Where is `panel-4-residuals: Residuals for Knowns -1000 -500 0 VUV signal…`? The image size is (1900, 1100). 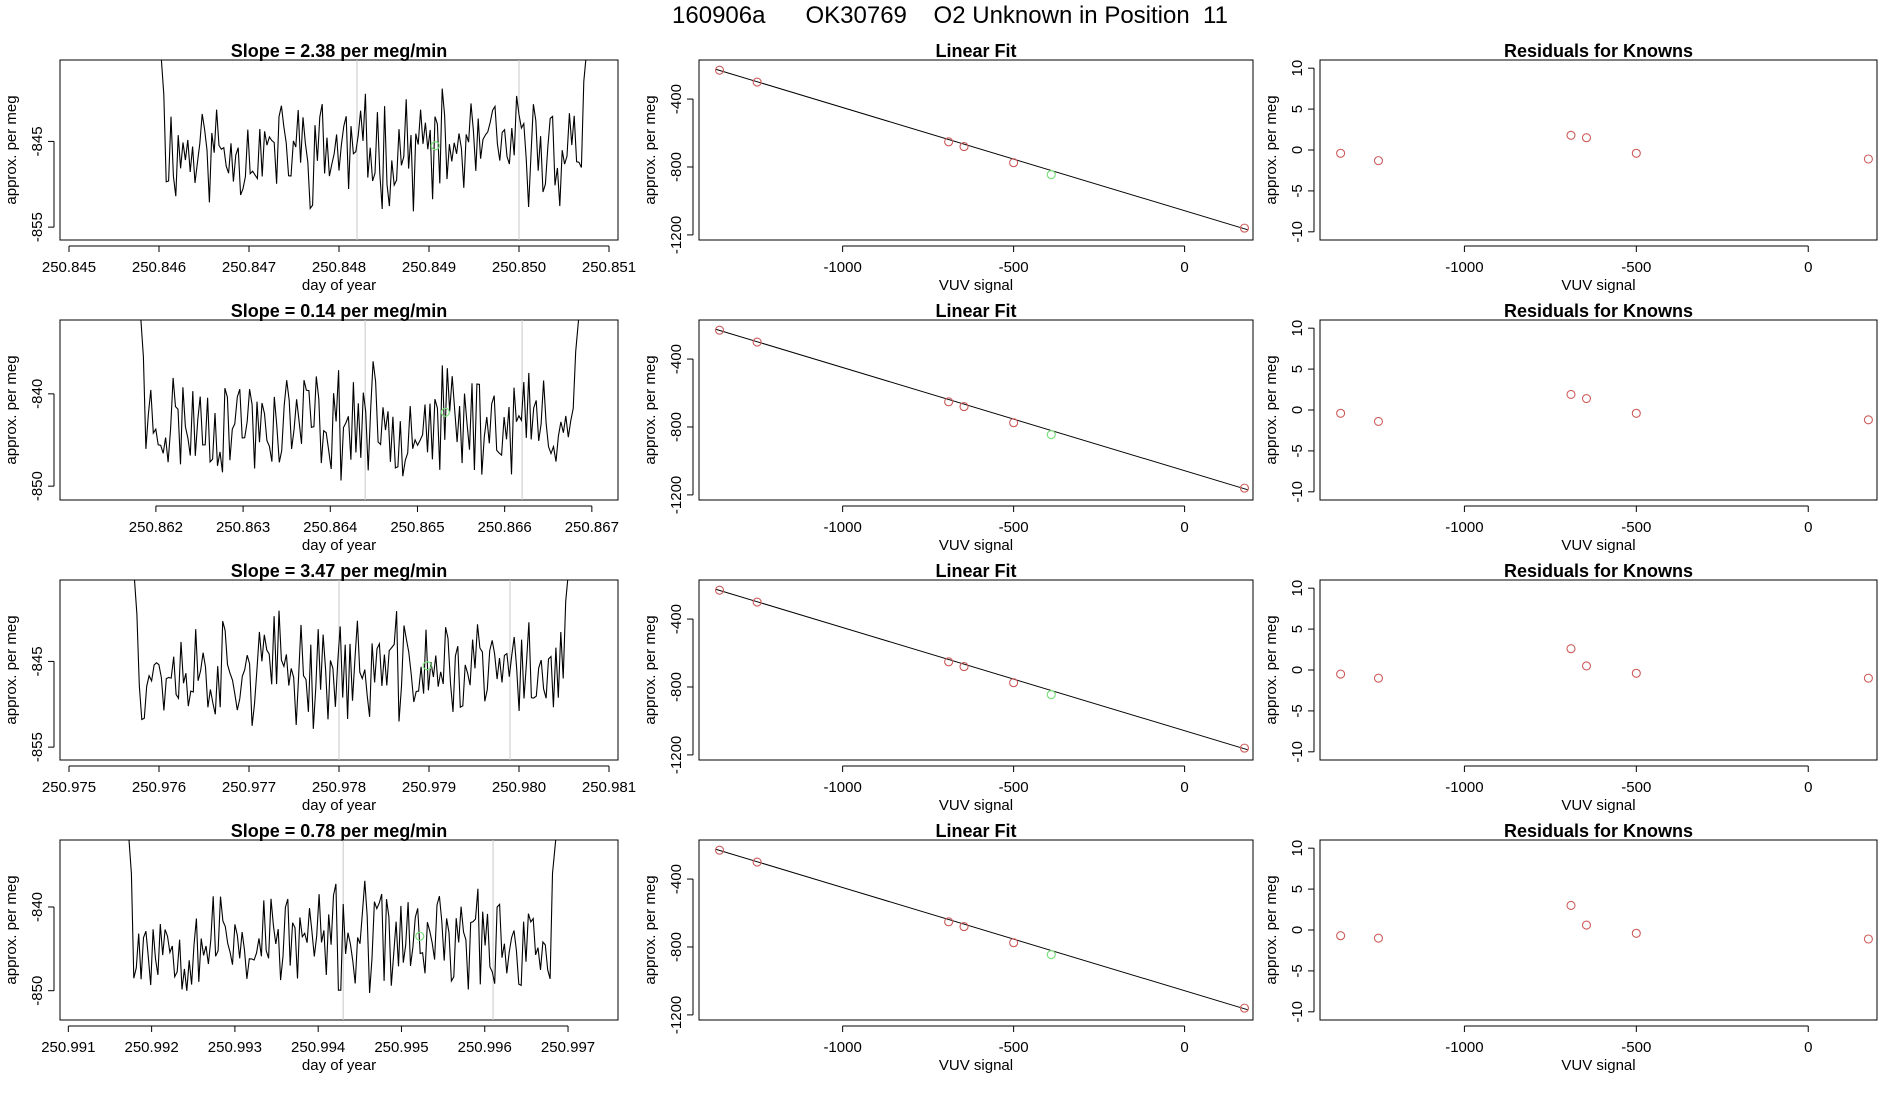 panel-4-residuals: Residuals for Knowns -1000 -500 0 VUV signal… is located at coordinates (1570, 947).